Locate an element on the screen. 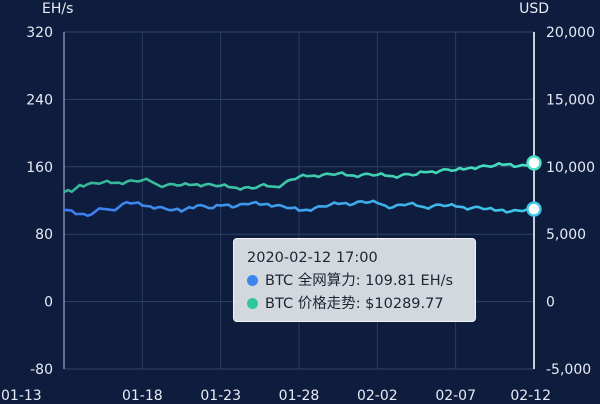  right-tick-label: 10,000 is located at coordinates (570, 168).